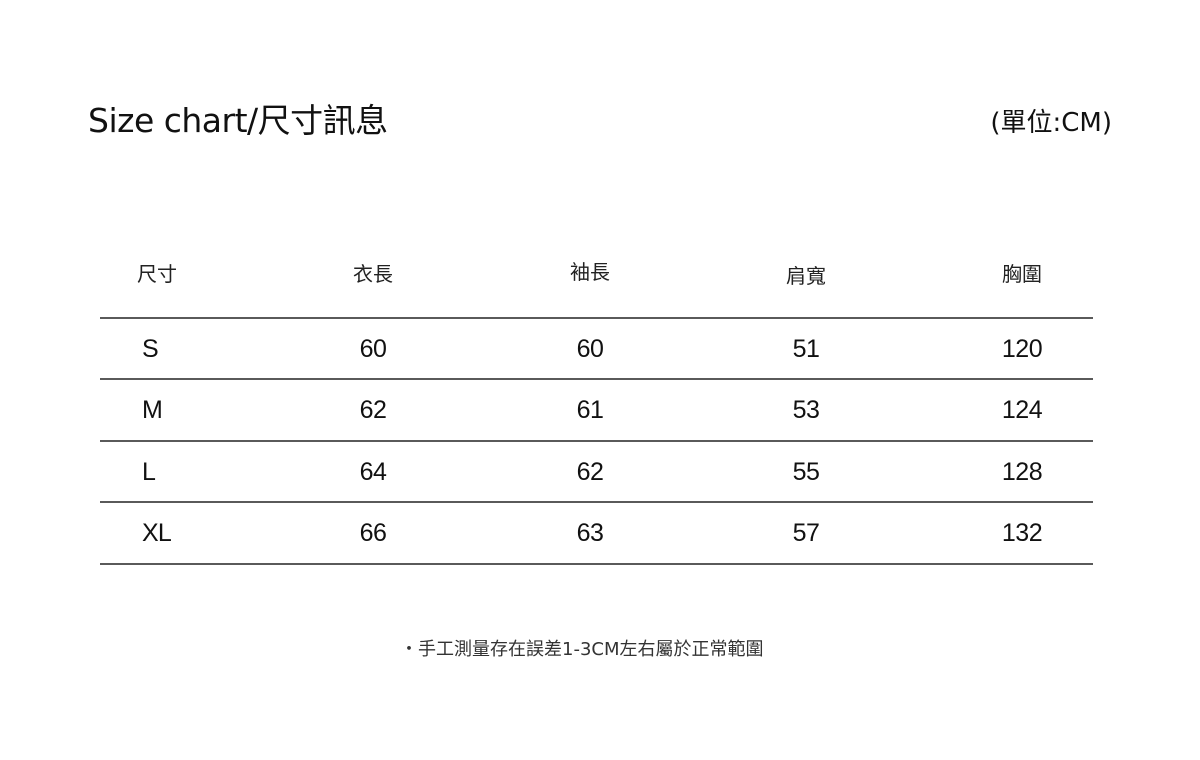  Describe the element at coordinates (1022, 410) in the screenshot. I see `table-cell: 124` at that location.